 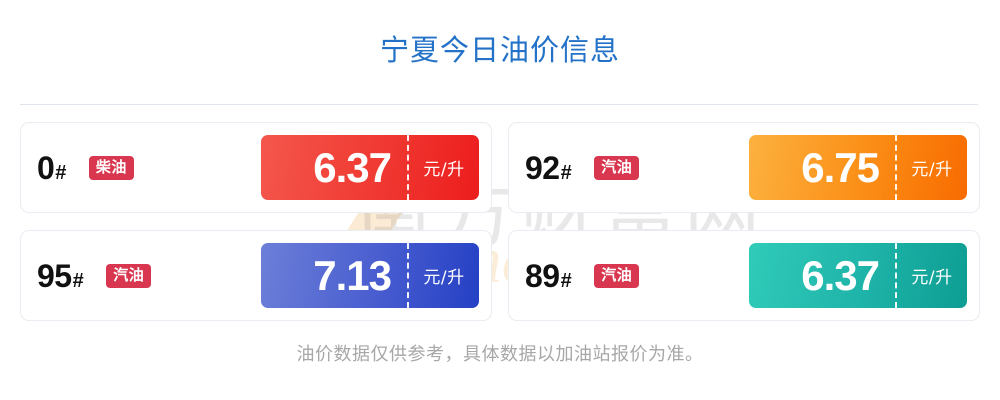 I want to click on fuel-card-92: 92# 汽油 6.75 元/升, so click(x=744, y=167).